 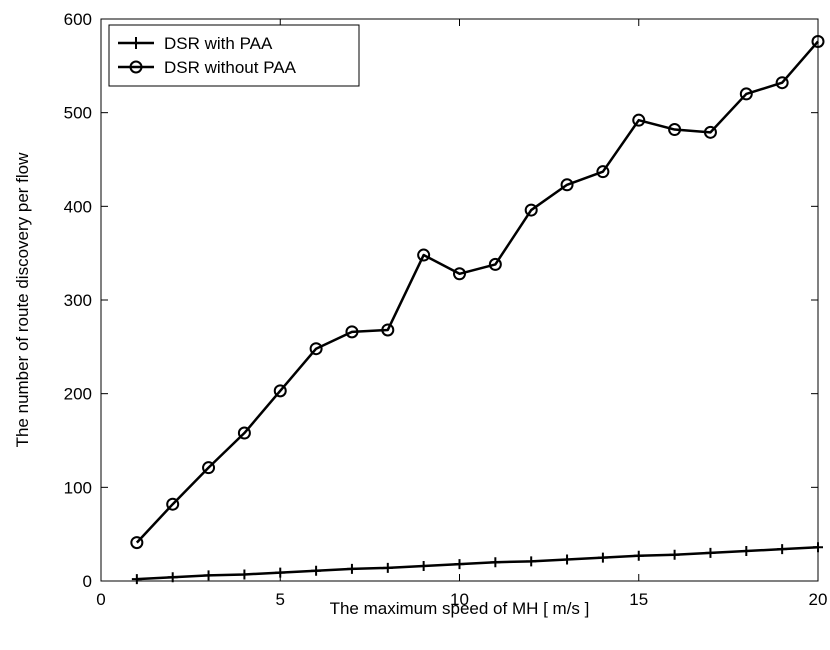 What do you see at coordinates (78, 300) in the screenshot?
I see `y-tick-label: 300` at bounding box center [78, 300].